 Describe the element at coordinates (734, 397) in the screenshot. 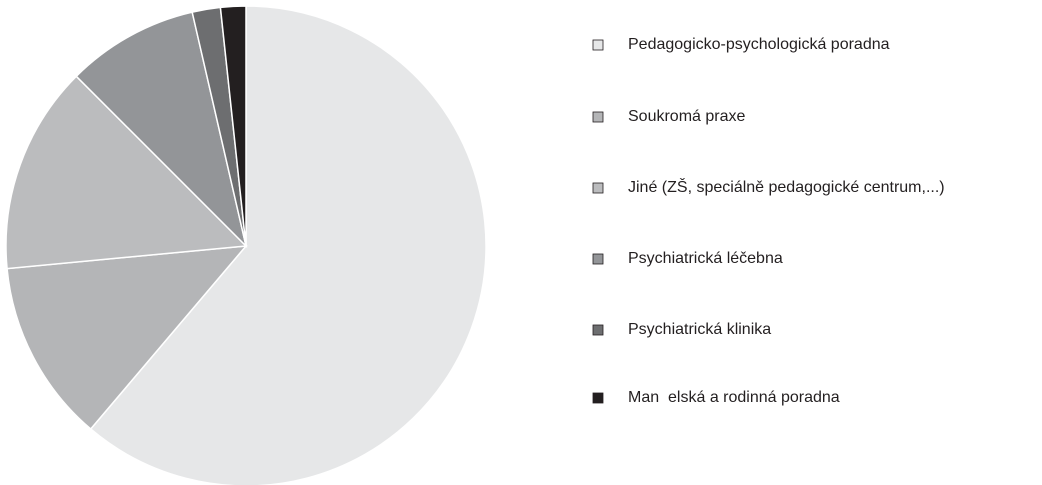

I see `legend-label: Man elská a rodinná poradna` at that location.